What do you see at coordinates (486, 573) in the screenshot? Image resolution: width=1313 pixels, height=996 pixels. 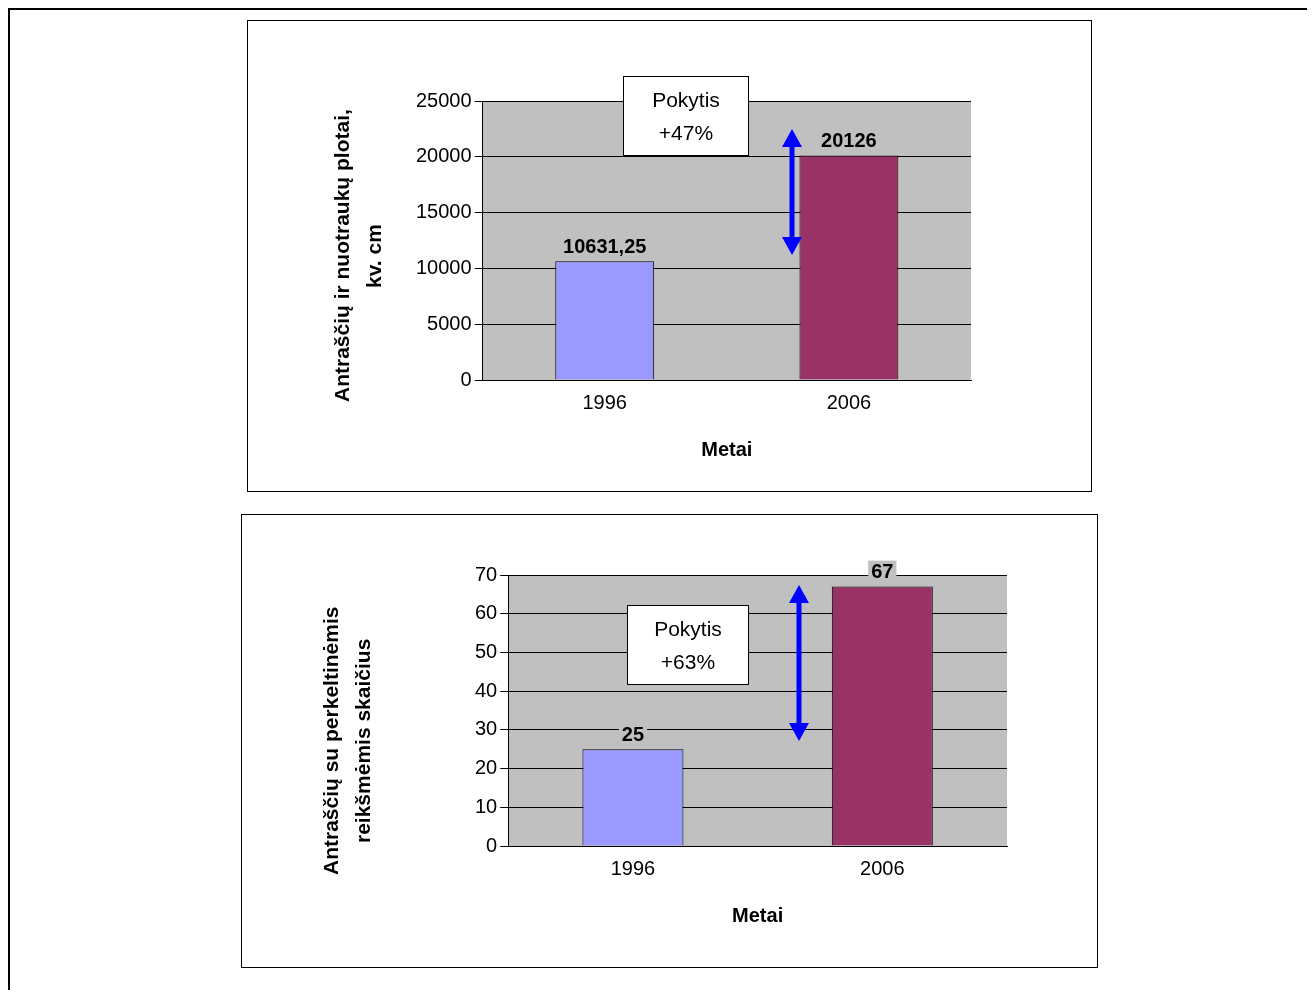 I see `y-tick-label: 70` at bounding box center [486, 573].